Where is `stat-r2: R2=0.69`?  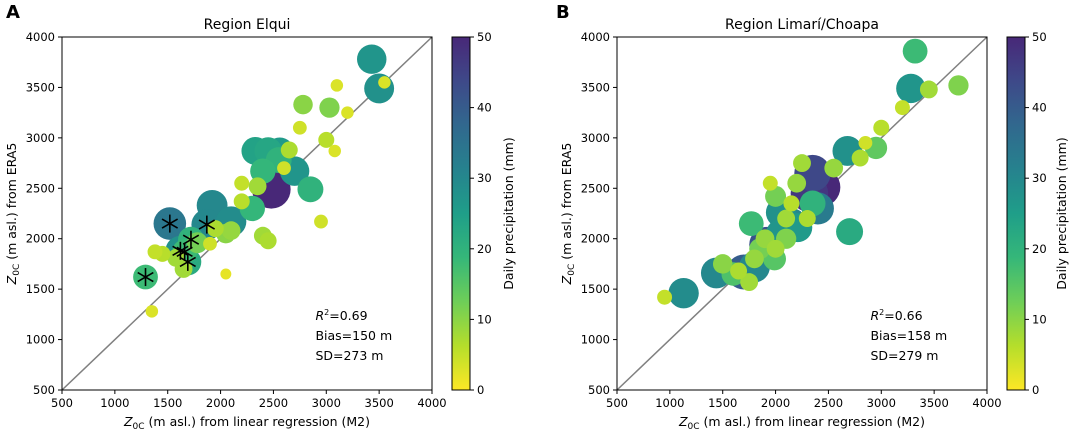 stat-r2: R2=0.69 is located at coordinates (341, 315).